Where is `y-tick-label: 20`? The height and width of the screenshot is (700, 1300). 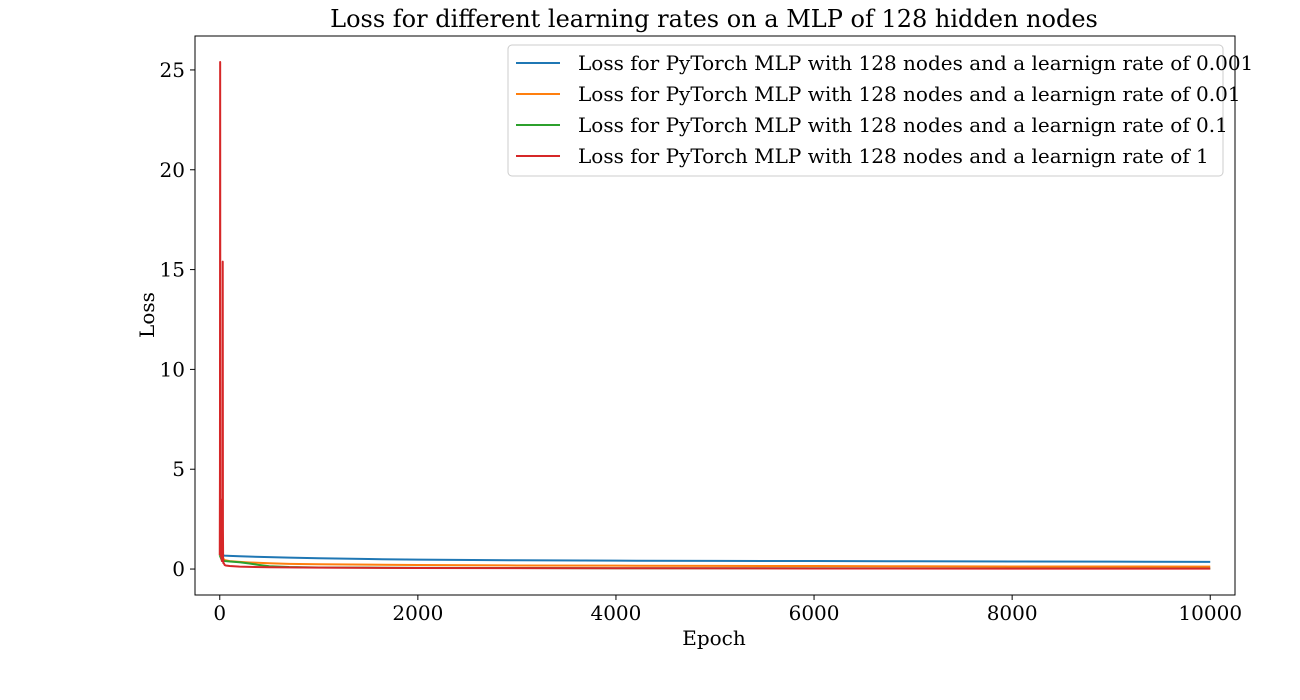 y-tick-label: 20 is located at coordinates (172, 170).